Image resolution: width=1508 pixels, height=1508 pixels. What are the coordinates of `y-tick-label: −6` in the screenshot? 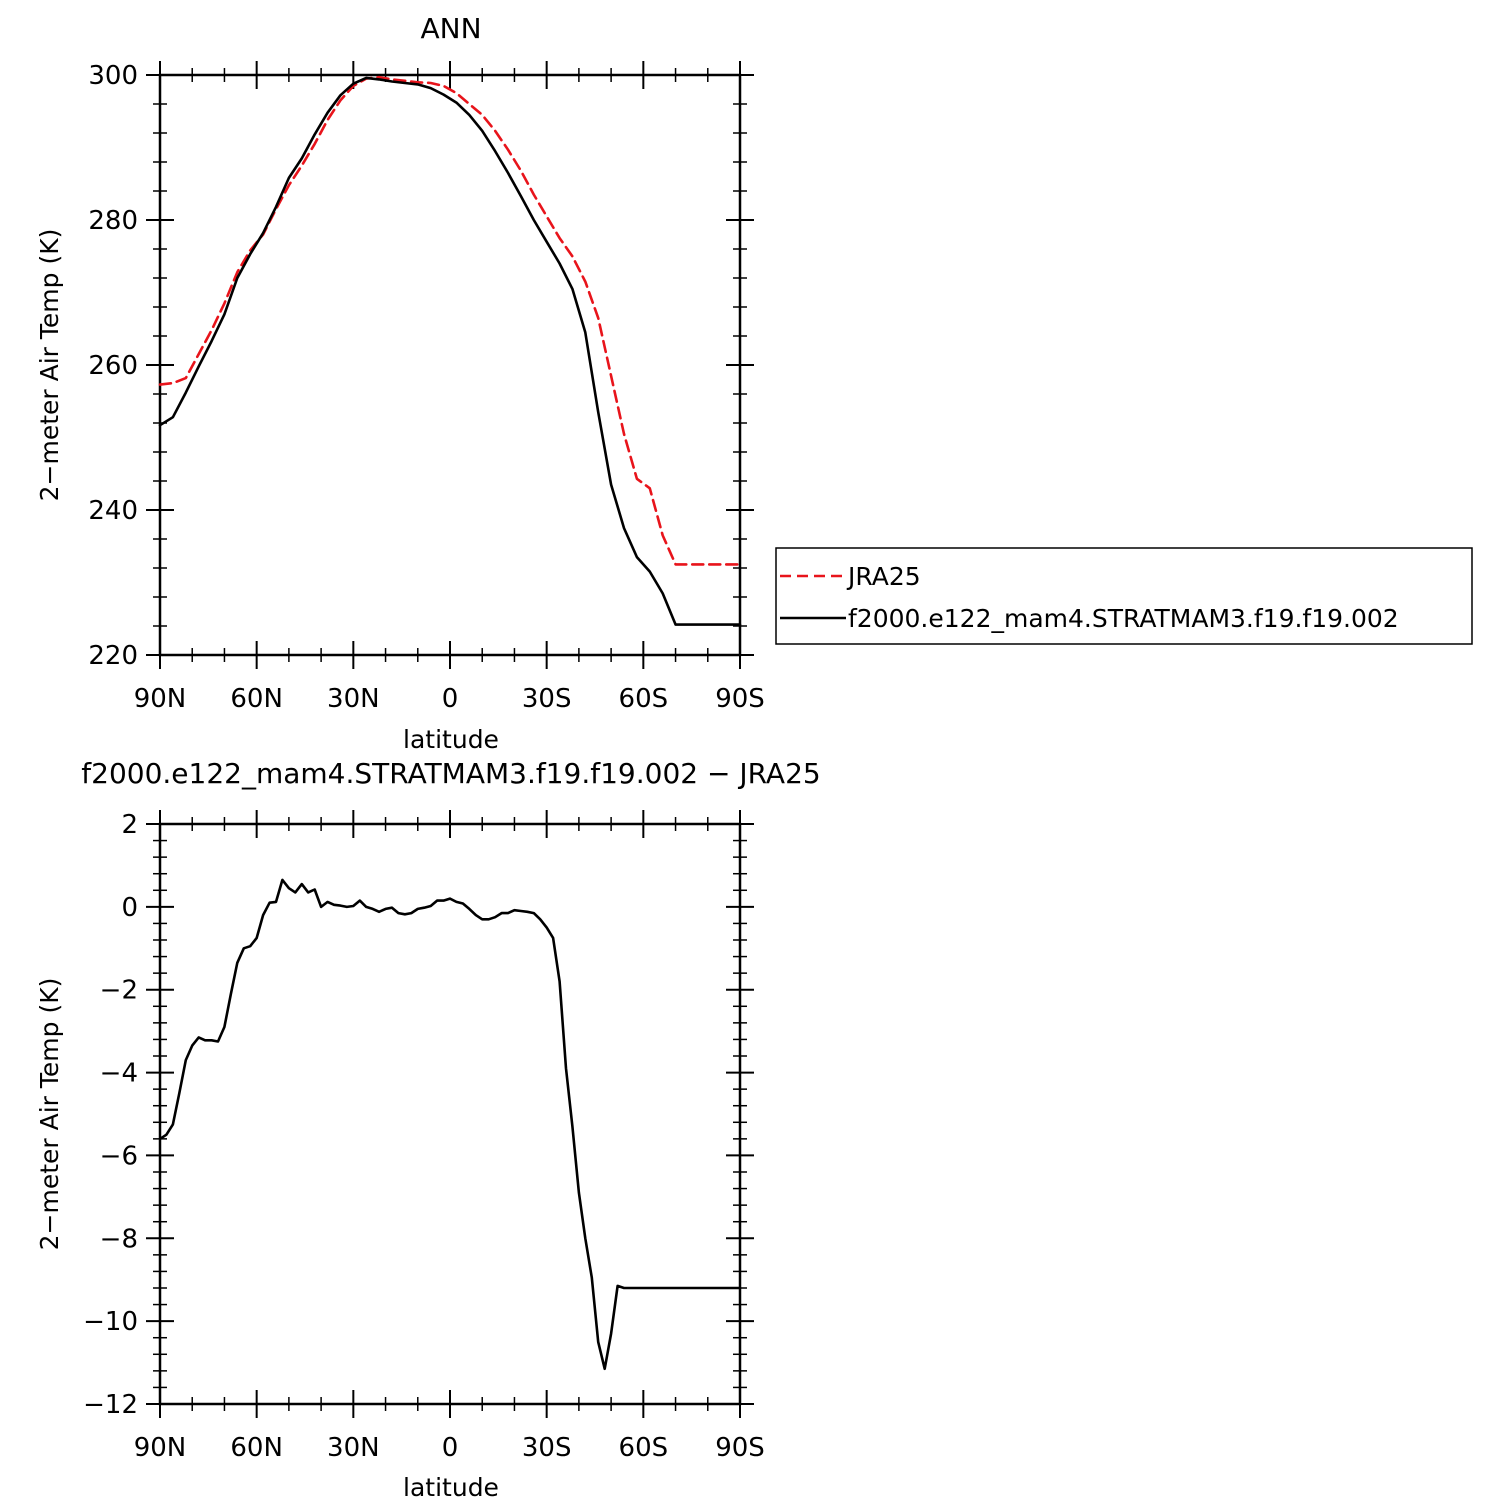 It's located at (119, 1156).